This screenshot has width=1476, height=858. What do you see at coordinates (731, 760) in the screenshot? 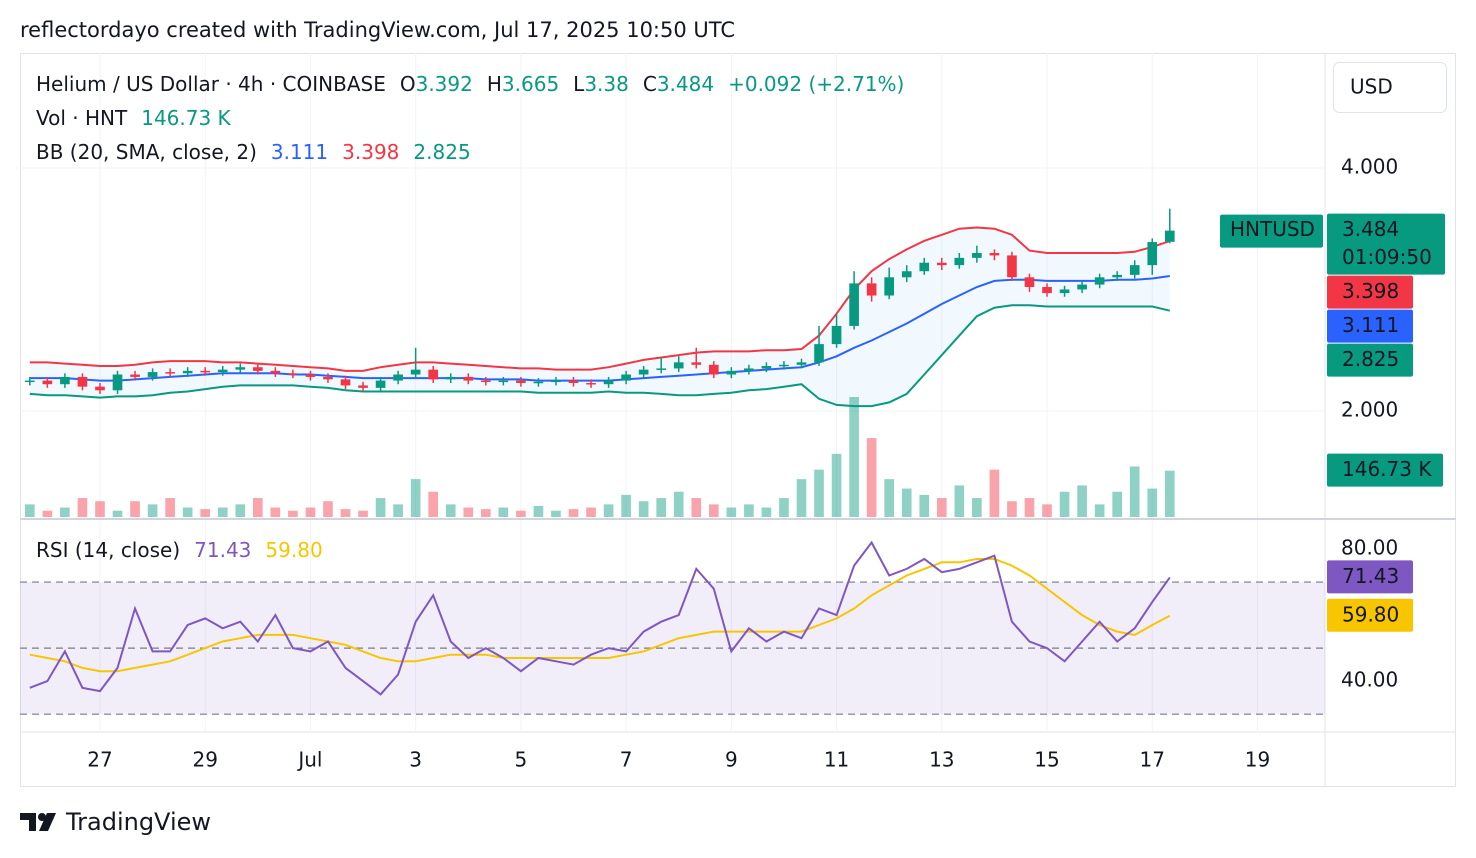
I see `x-tick-label: 9` at bounding box center [731, 760].